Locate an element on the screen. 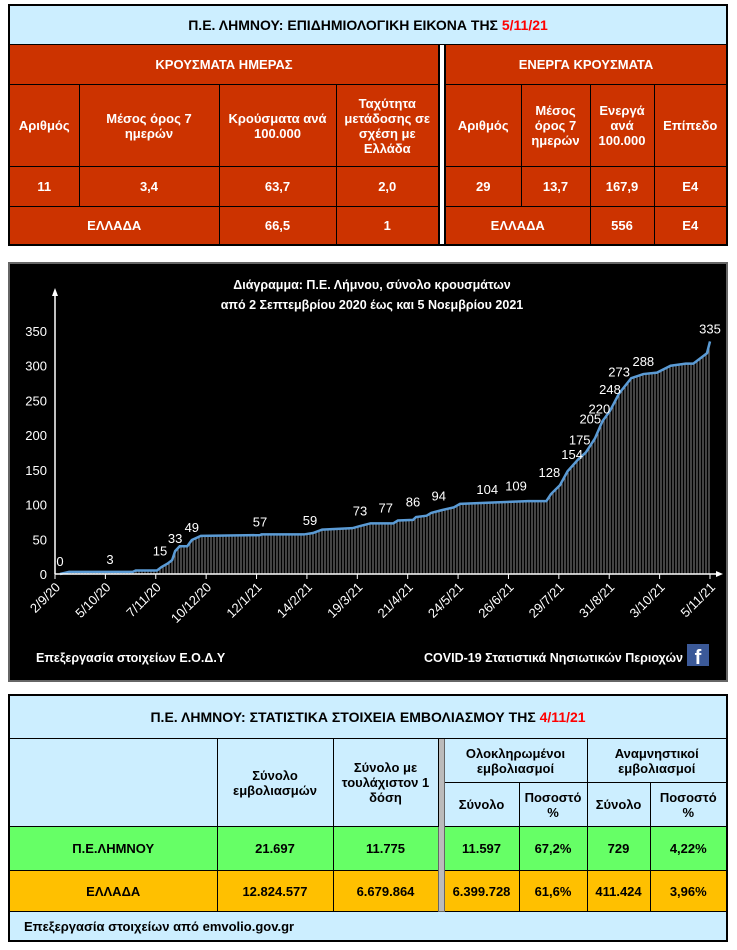 The image size is (737, 950). cell: 29 is located at coordinates (483, 186).